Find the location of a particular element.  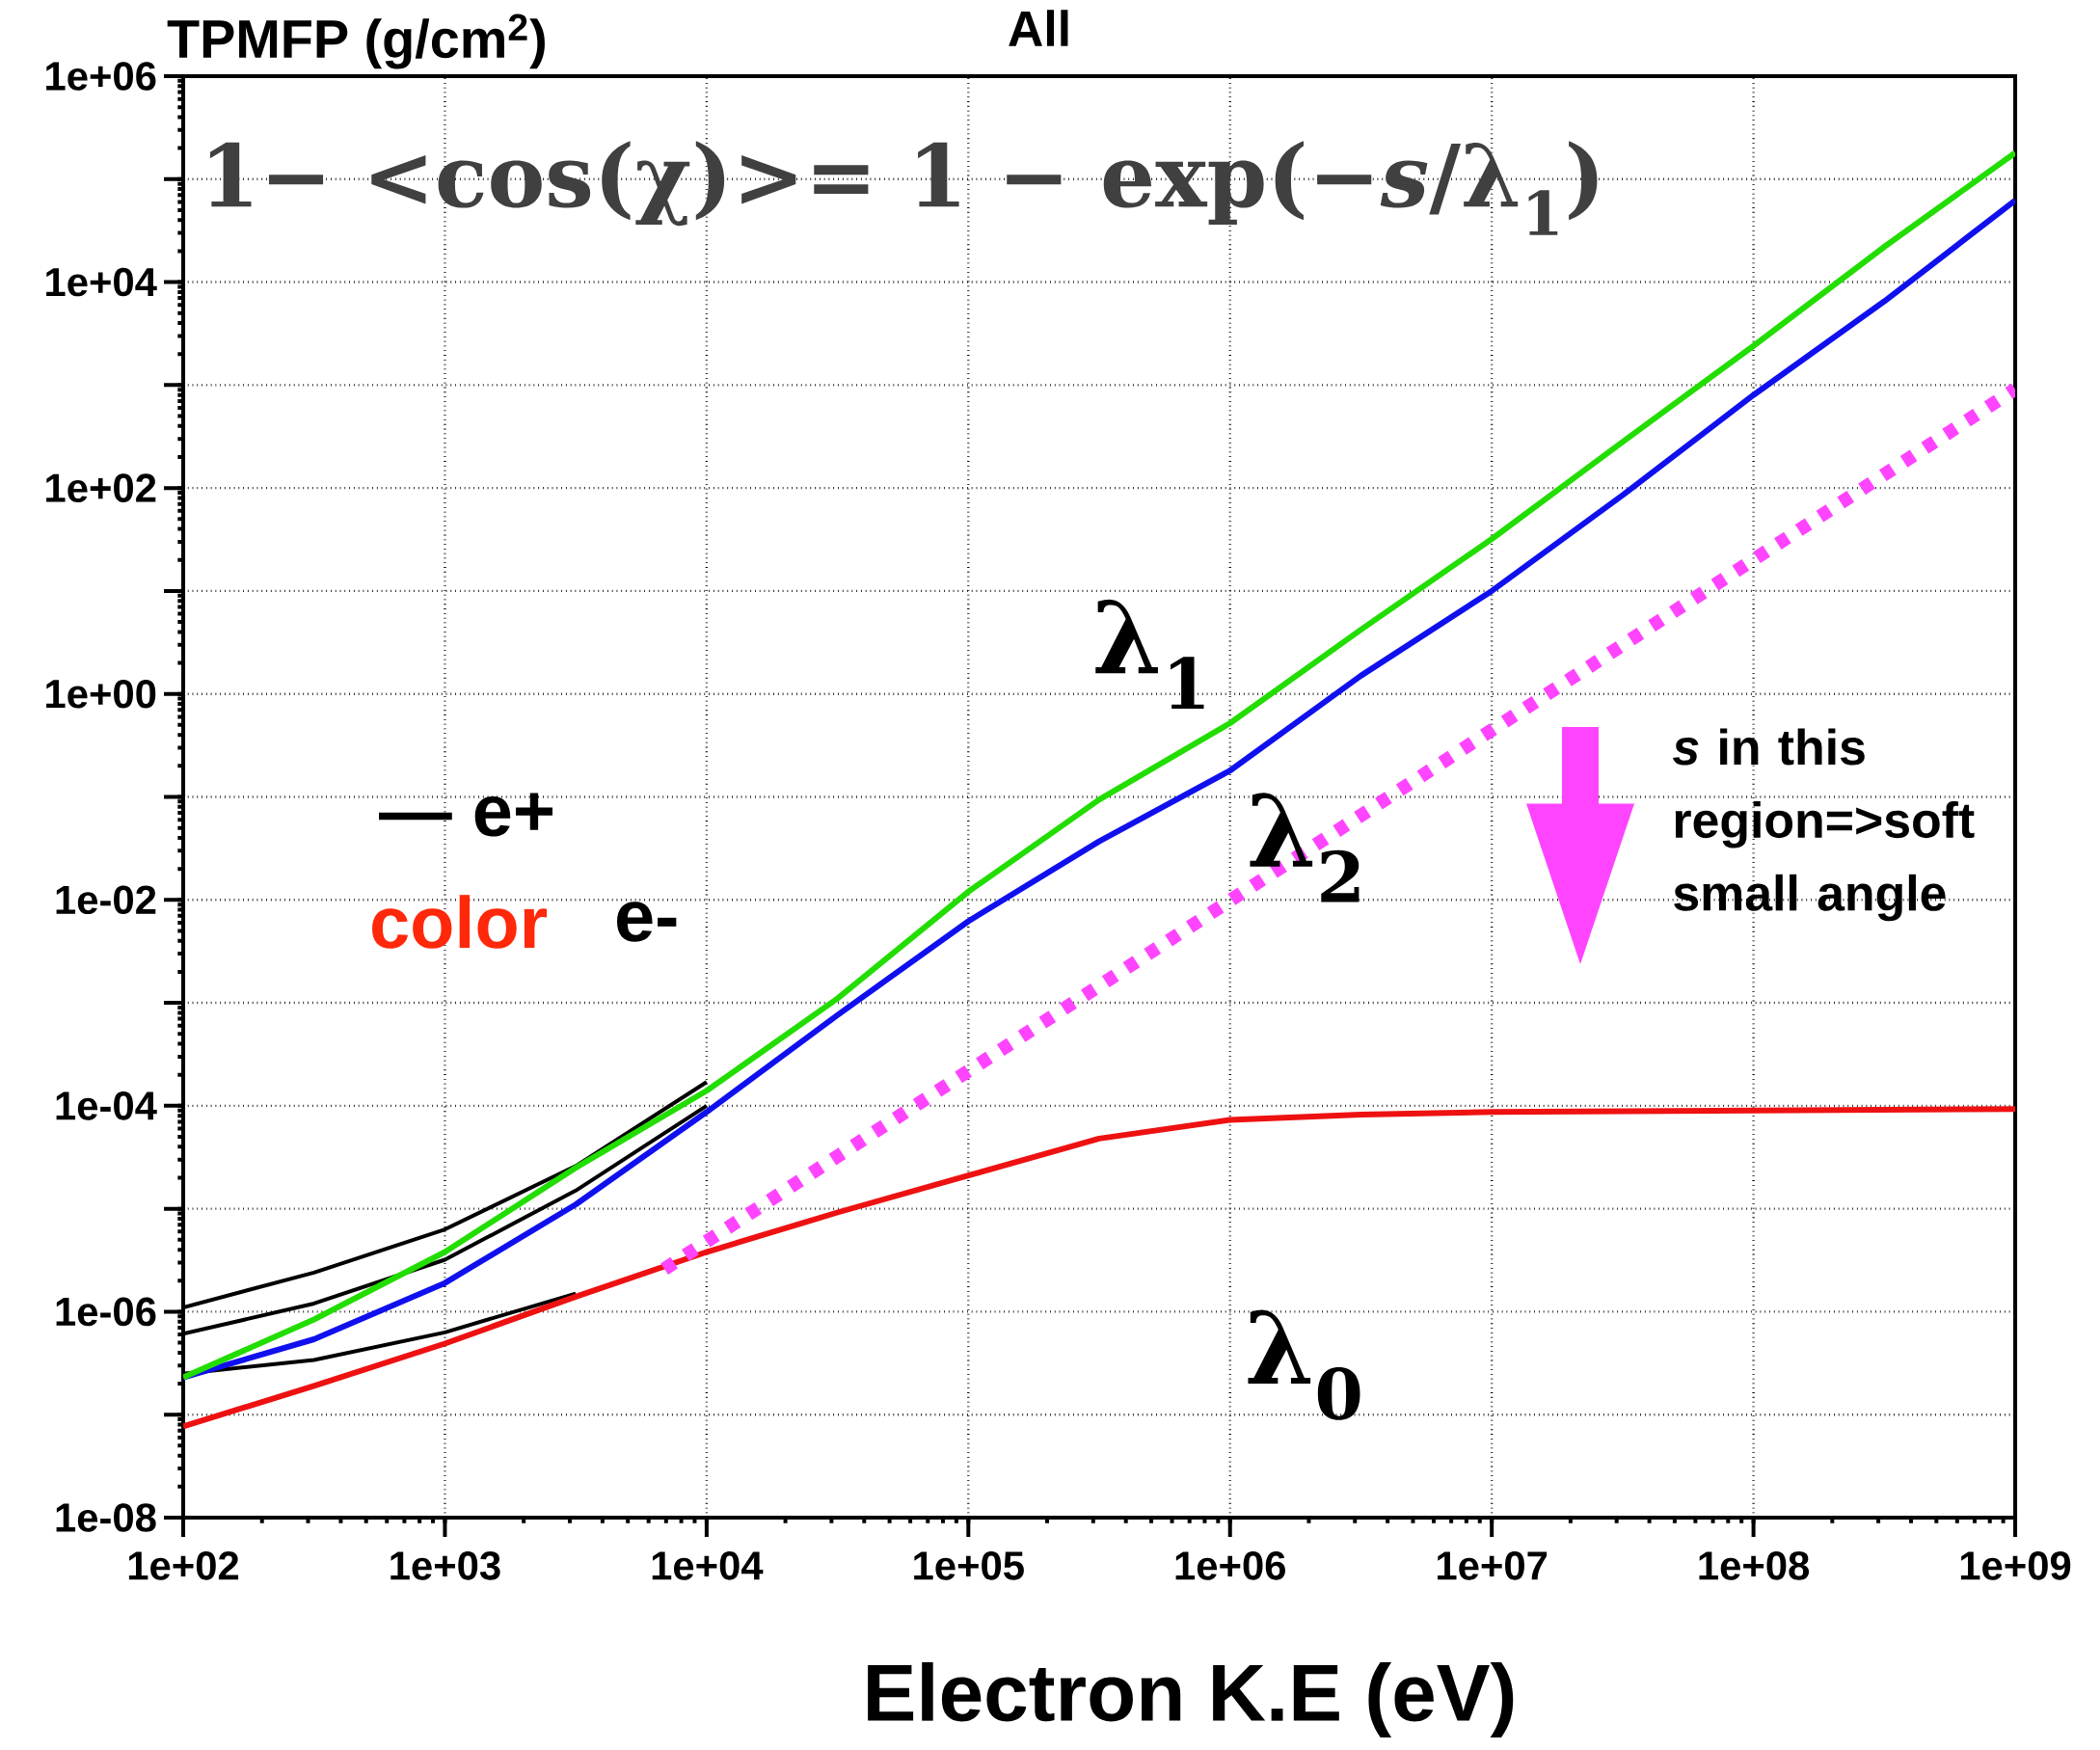

x-tick-label: 1e+05 is located at coordinates (969, 1565).